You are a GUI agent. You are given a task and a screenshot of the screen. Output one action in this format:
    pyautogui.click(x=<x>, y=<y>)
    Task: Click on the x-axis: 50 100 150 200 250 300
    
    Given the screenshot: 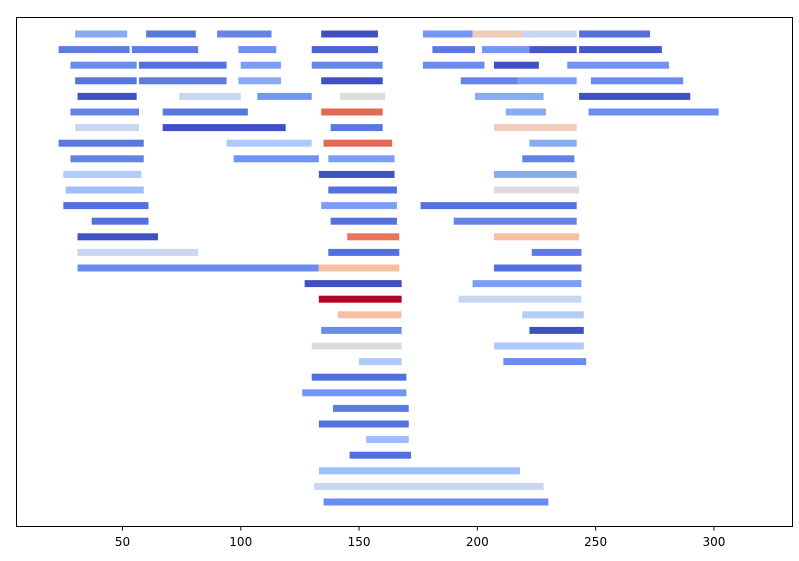 What is the action you would take?
    pyautogui.click(x=420, y=537)
    